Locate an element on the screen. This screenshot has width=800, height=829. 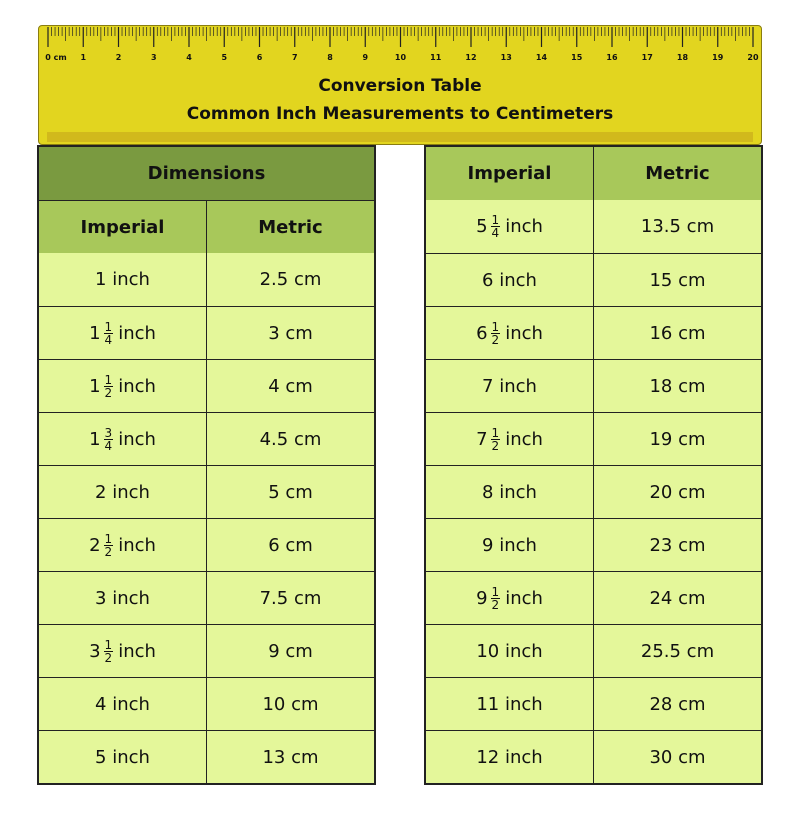
table-row: 3 inch 7.5 cm is located at coordinates (206, 597).